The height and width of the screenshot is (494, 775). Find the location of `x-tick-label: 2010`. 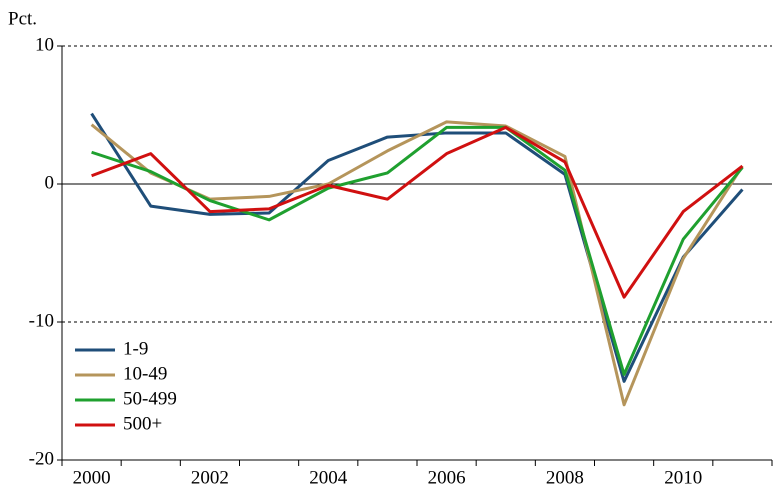

x-tick-label: 2010 is located at coordinates (683, 477).